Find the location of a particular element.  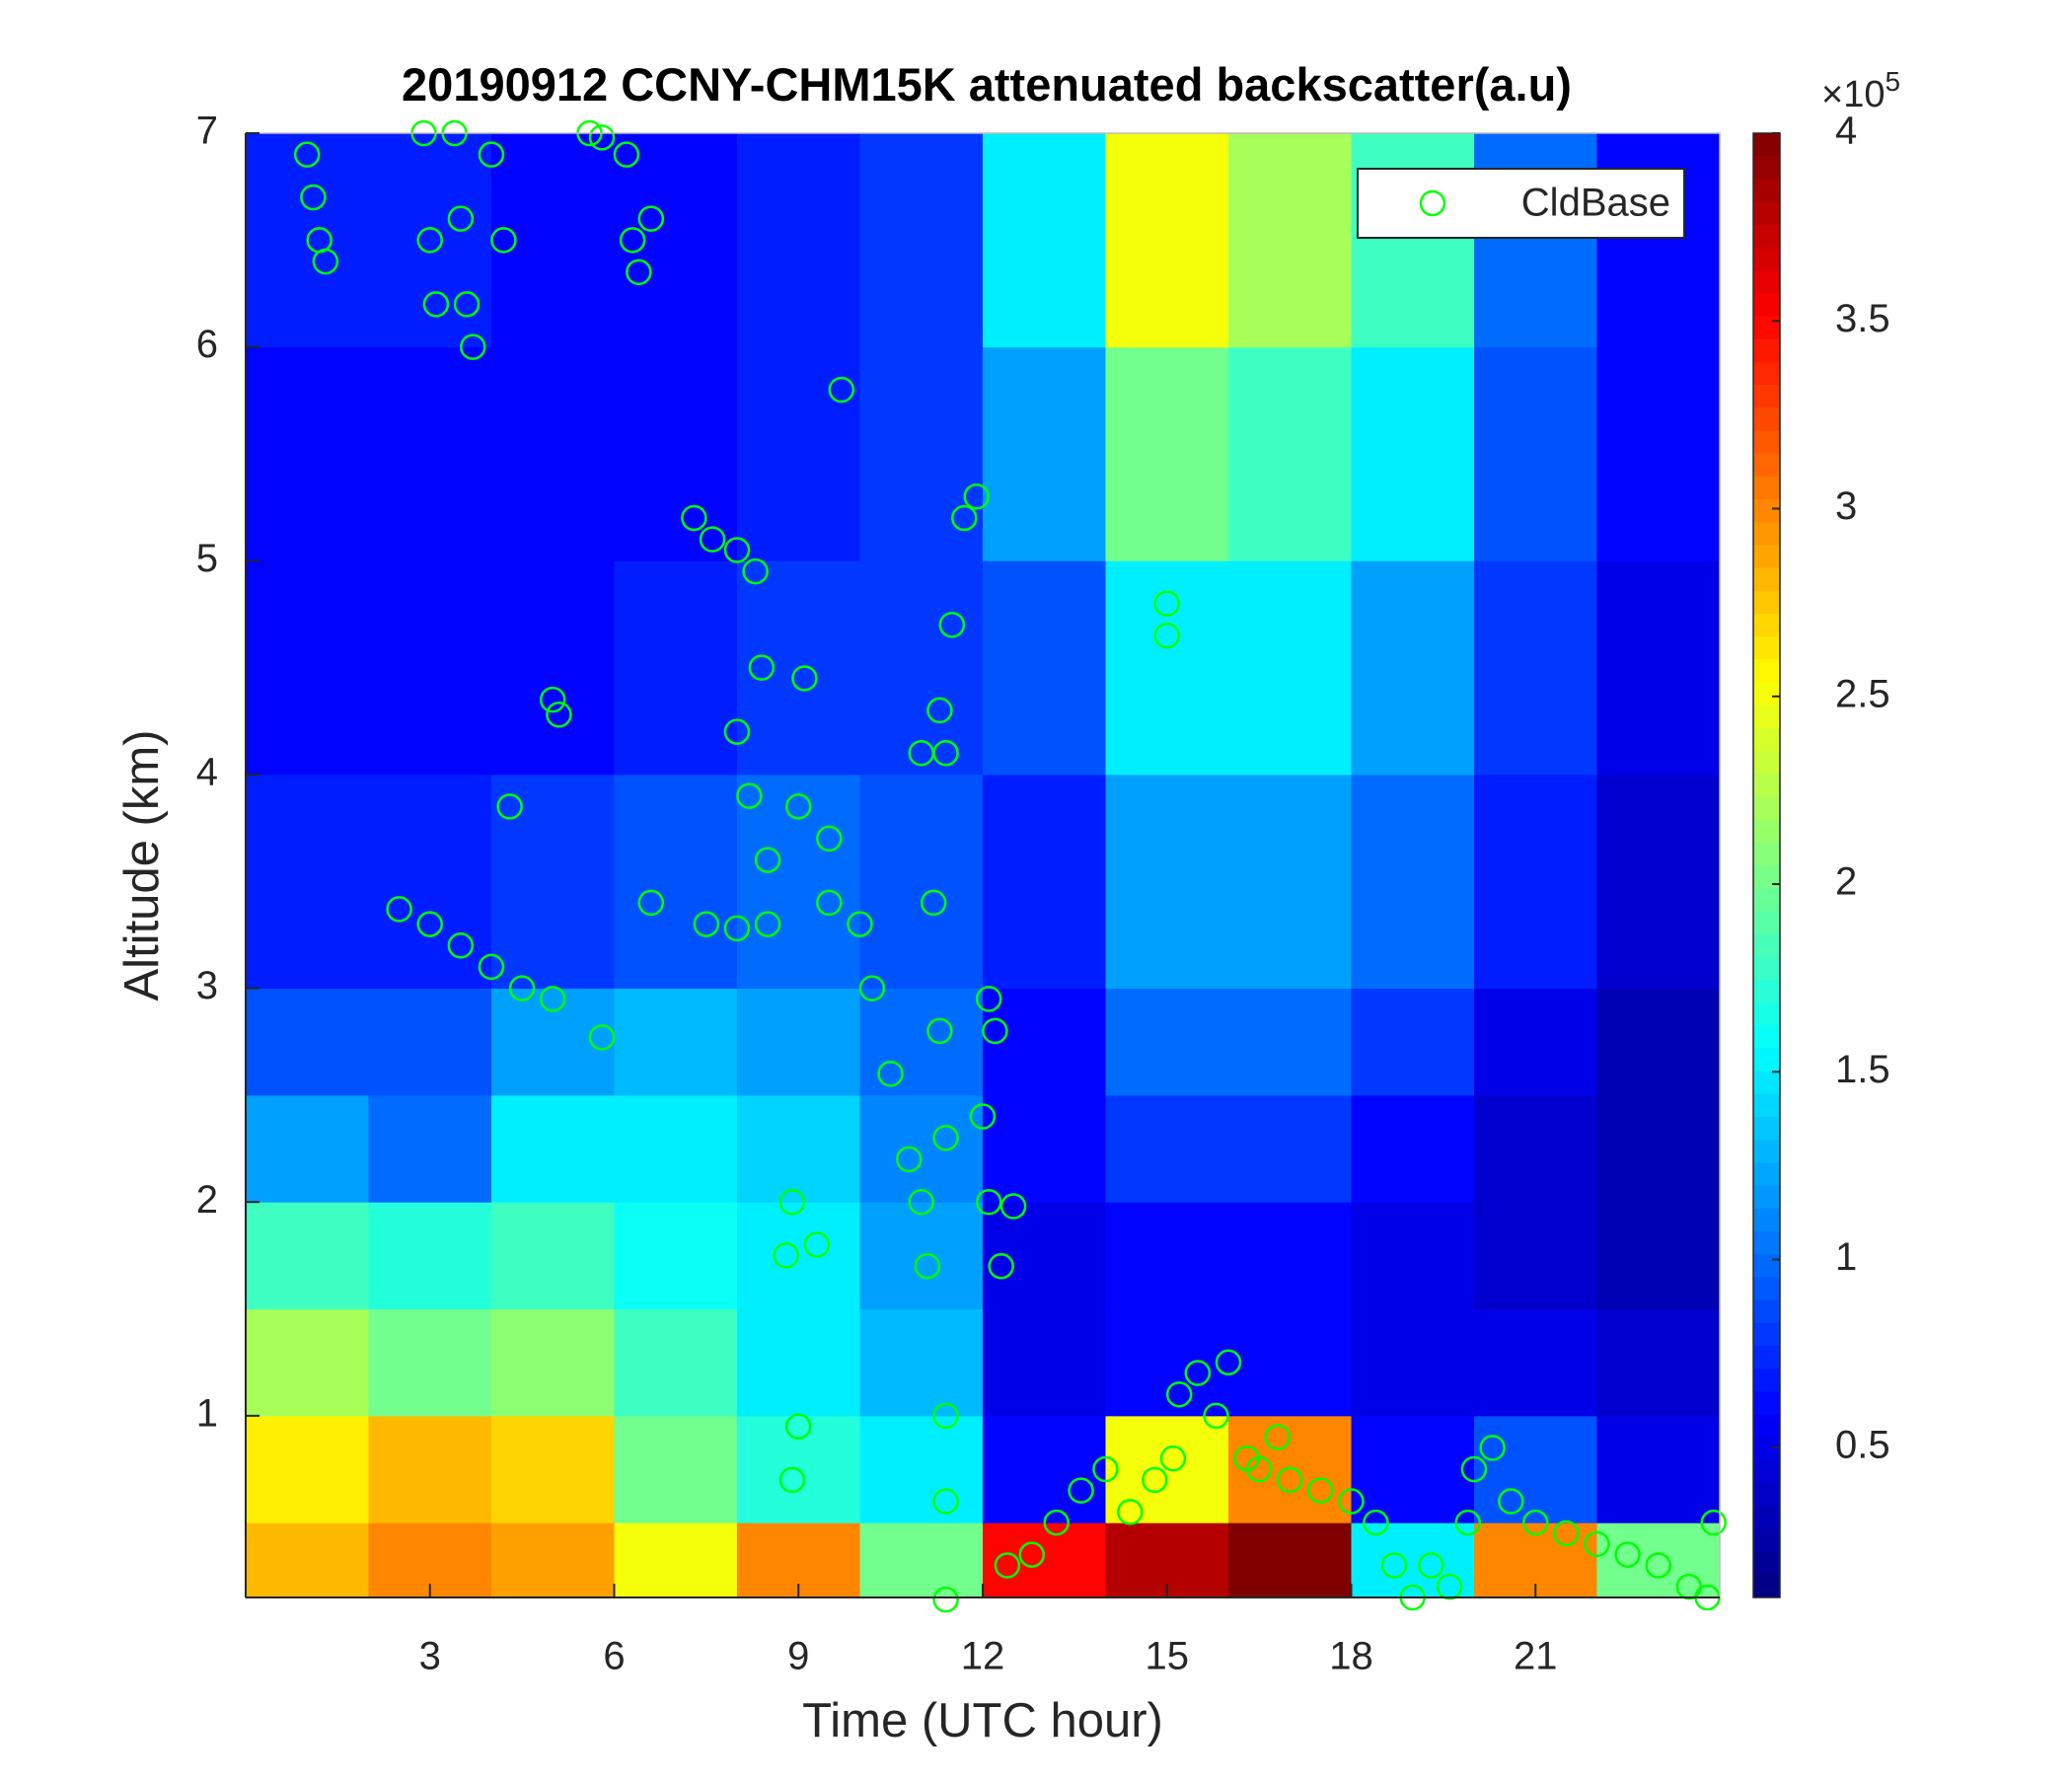

colorbar-tick-label: 1 is located at coordinates (1846, 1257).